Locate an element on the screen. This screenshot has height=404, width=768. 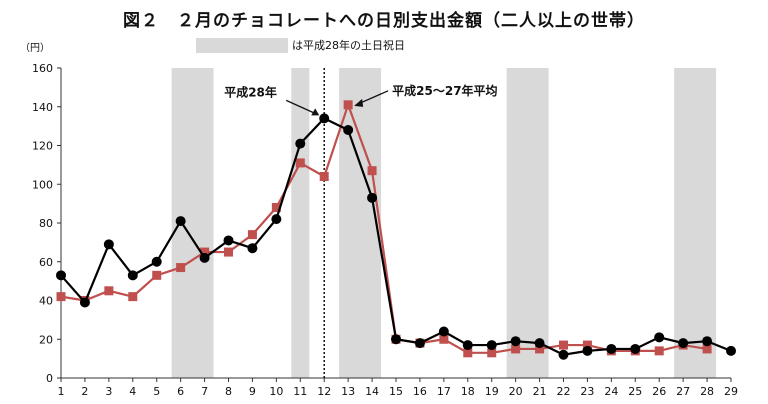
y-tick-label: 120 is located at coordinates (42, 146).